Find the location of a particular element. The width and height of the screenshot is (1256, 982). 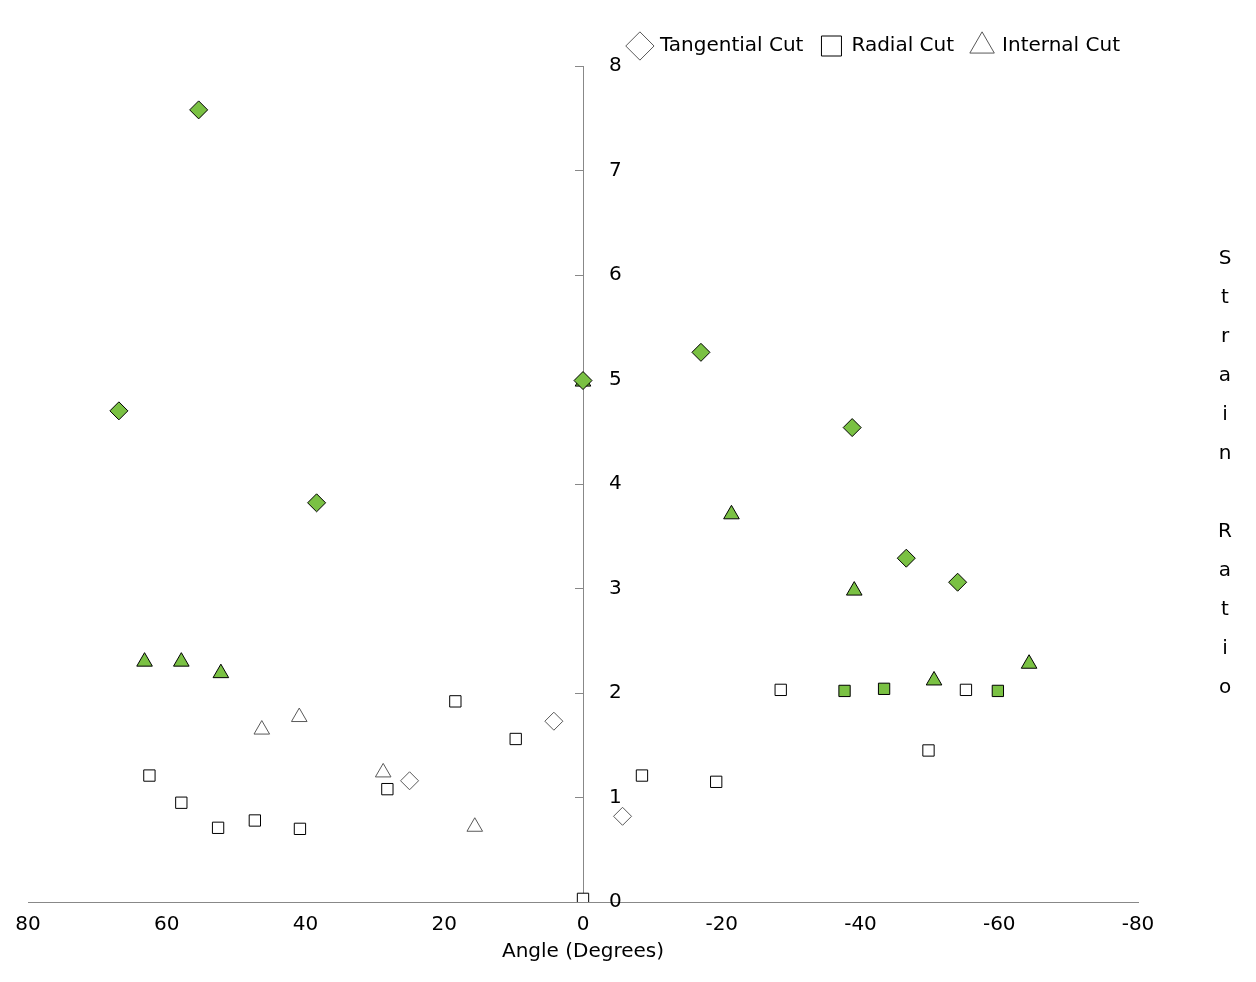

legend-label: Radial Cut is located at coordinates (903, 44).